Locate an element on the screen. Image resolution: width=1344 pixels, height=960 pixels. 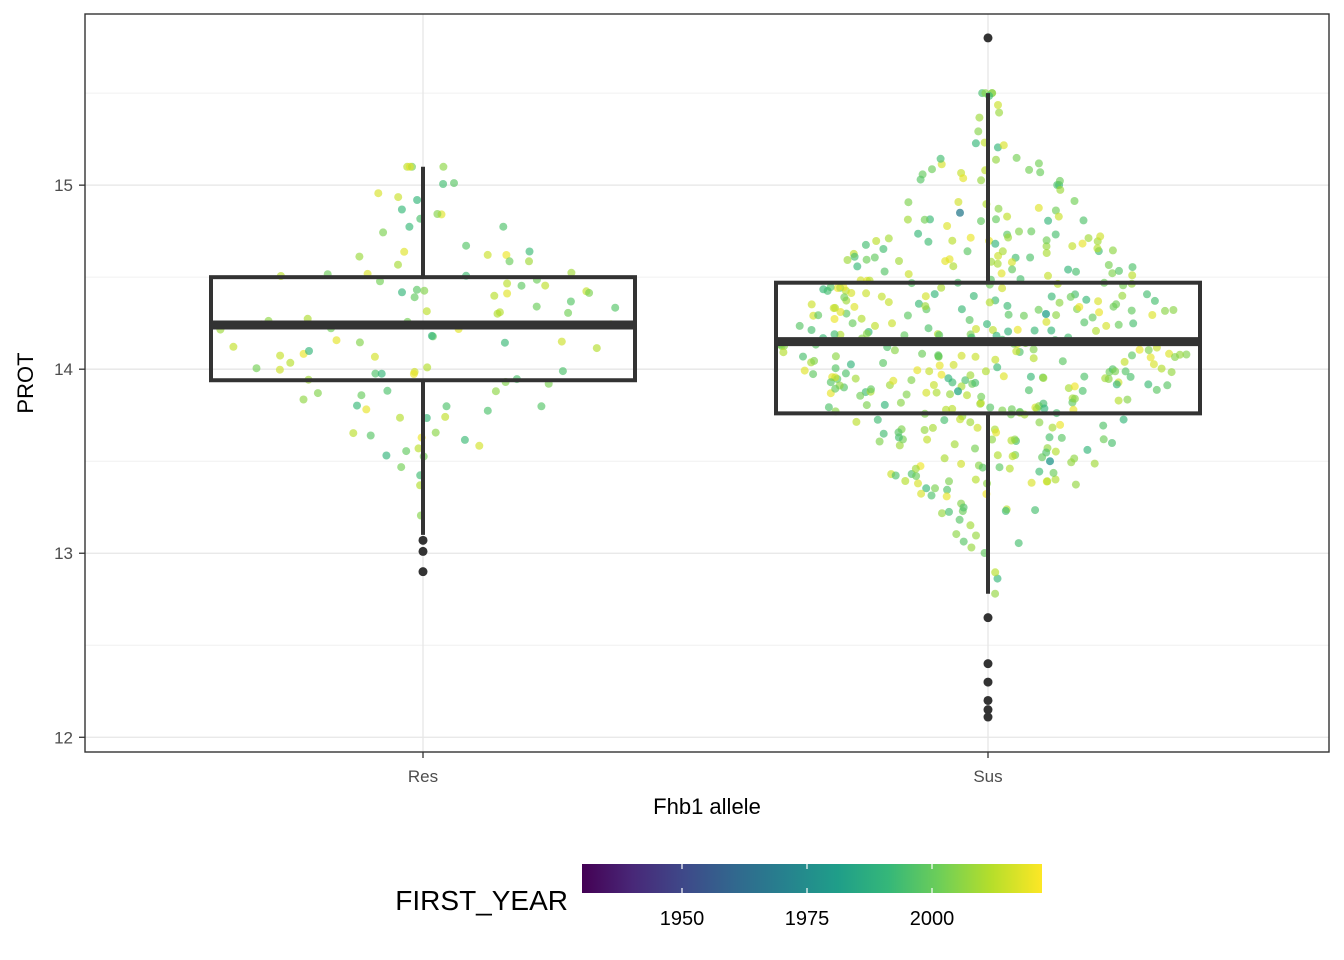
y-tick-label: 13 is located at coordinates (63, 553).